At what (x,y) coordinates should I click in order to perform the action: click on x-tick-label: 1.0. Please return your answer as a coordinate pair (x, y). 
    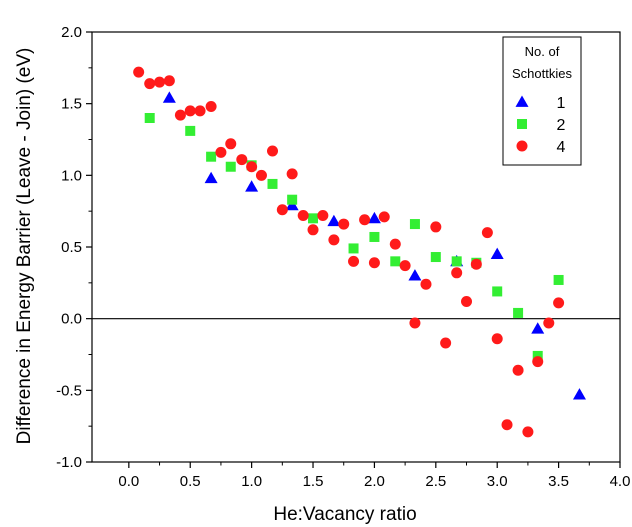
    Looking at the image, I should click on (251, 481).